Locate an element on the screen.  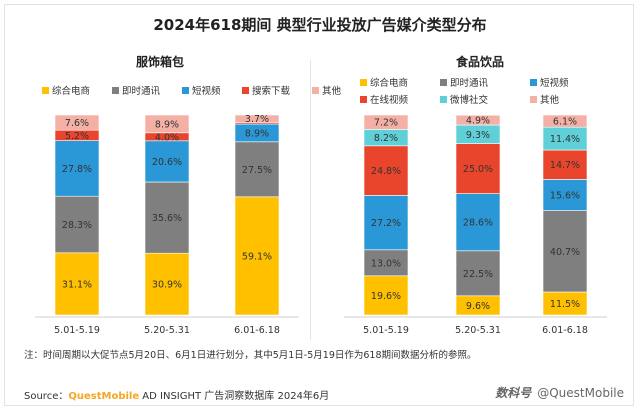
panel-divider is located at coordinates (310, 200).